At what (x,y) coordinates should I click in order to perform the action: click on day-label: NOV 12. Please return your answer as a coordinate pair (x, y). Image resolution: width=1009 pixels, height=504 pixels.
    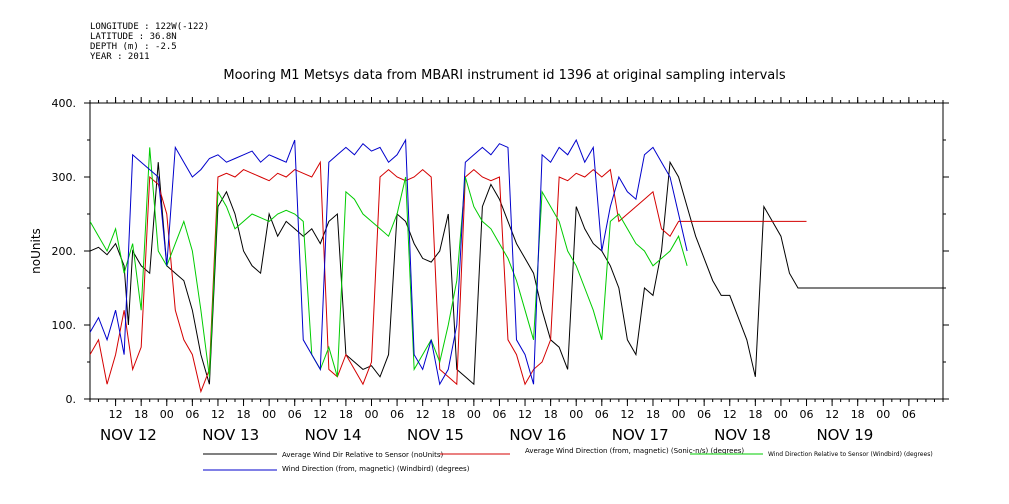
    Looking at the image, I should click on (128, 435).